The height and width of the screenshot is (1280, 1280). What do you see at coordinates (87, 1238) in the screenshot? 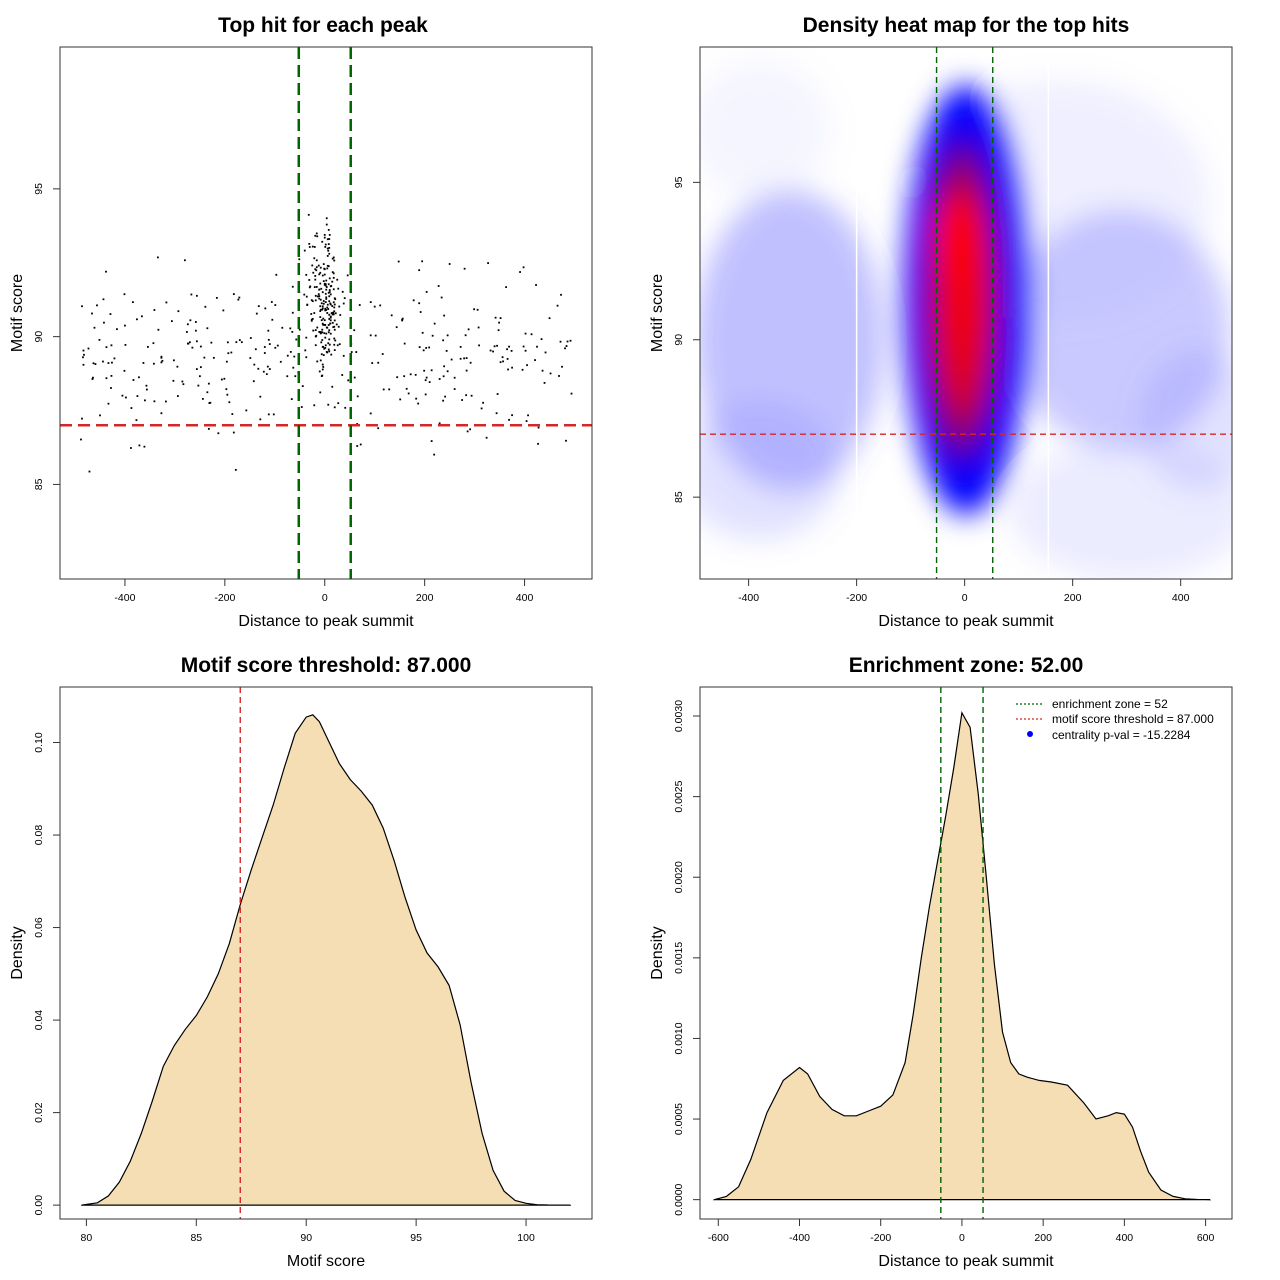
I see `x-tick-label: 80` at bounding box center [87, 1238].